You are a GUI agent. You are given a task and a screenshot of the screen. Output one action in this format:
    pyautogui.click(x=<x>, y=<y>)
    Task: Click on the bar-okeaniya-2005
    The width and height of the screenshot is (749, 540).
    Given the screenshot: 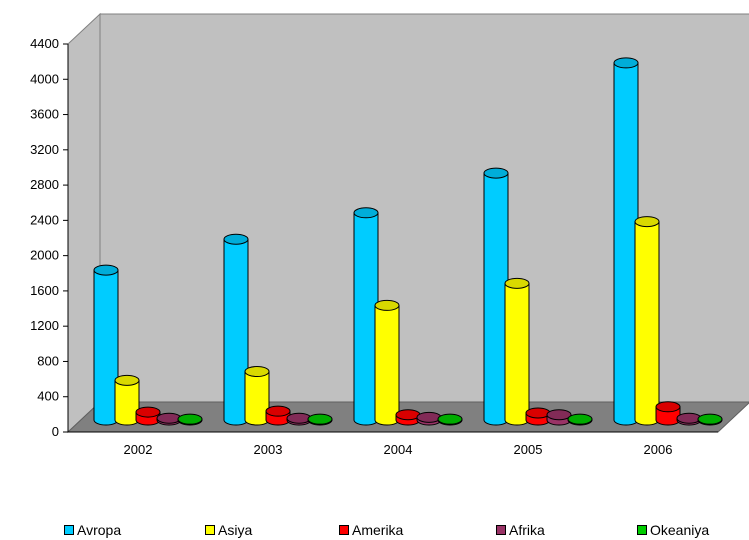 What is the action you would take?
    pyautogui.click(x=580, y=419)
    